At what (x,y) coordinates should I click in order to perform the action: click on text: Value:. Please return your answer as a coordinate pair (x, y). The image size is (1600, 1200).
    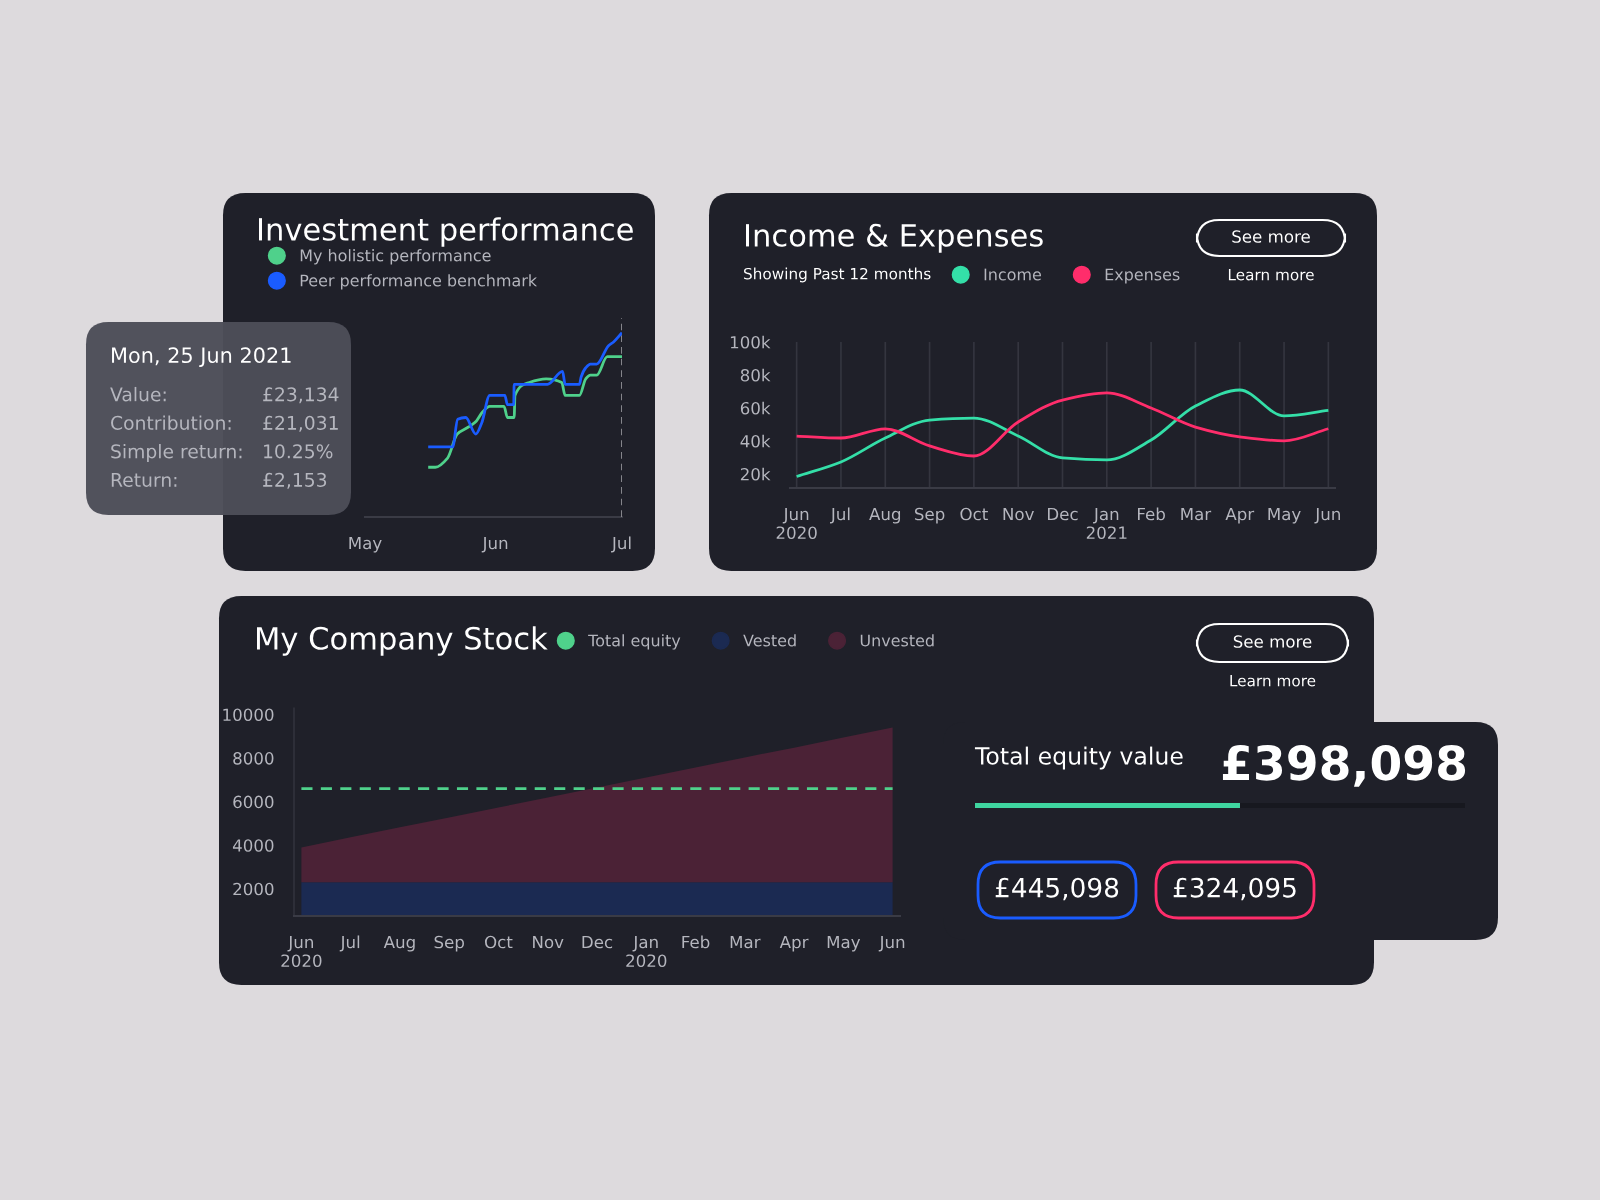
    Looking at the image, I should click on (138, 394).